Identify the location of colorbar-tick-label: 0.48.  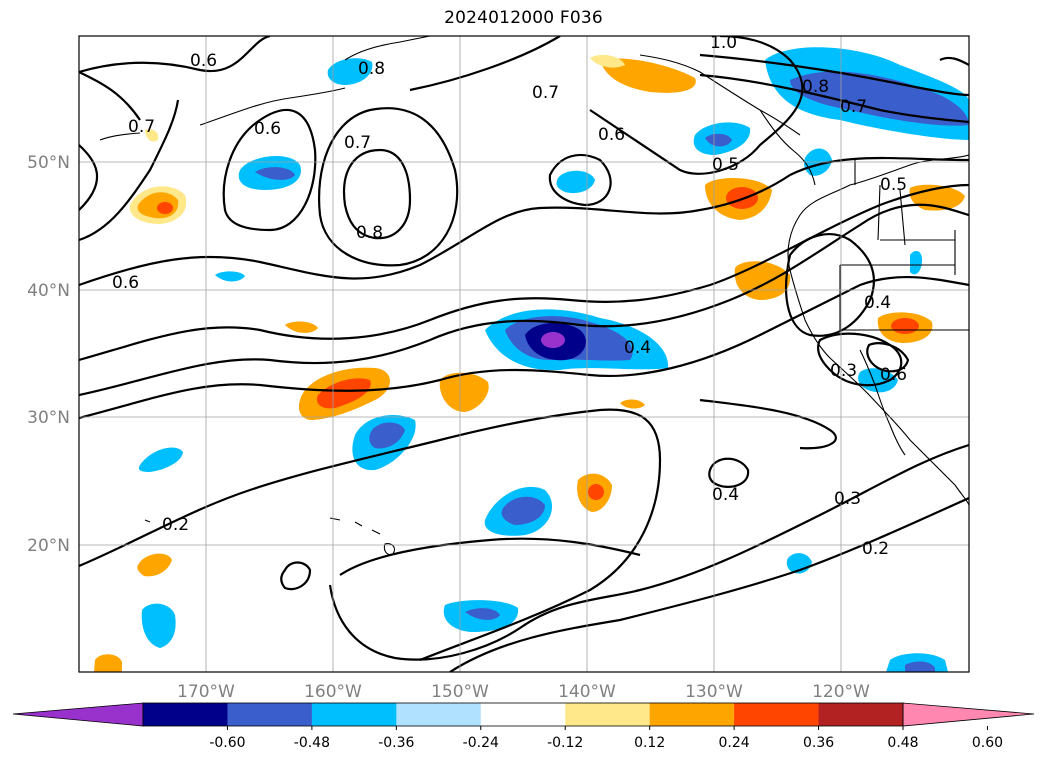
(902, 743).